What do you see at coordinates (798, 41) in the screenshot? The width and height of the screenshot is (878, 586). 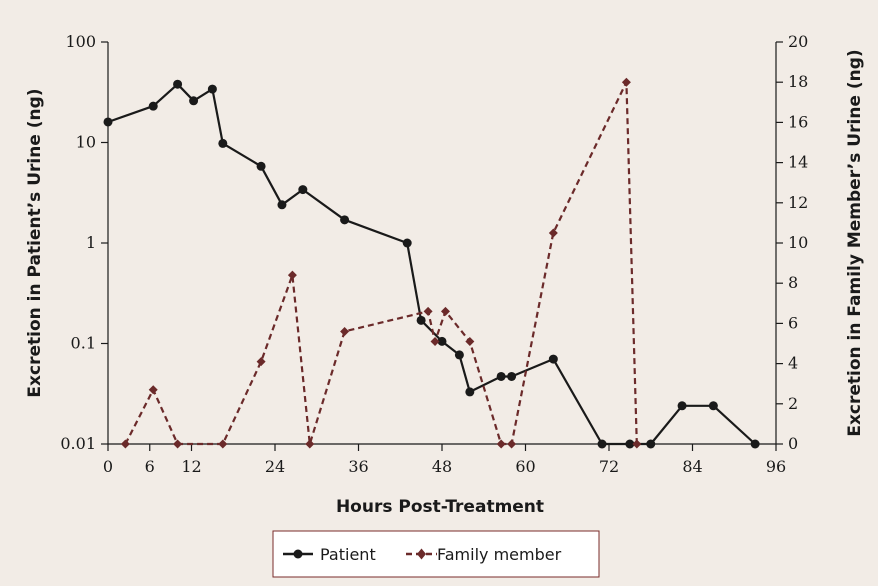 I see `y-right-tick-label: 20` at bounding box center [798, 41].